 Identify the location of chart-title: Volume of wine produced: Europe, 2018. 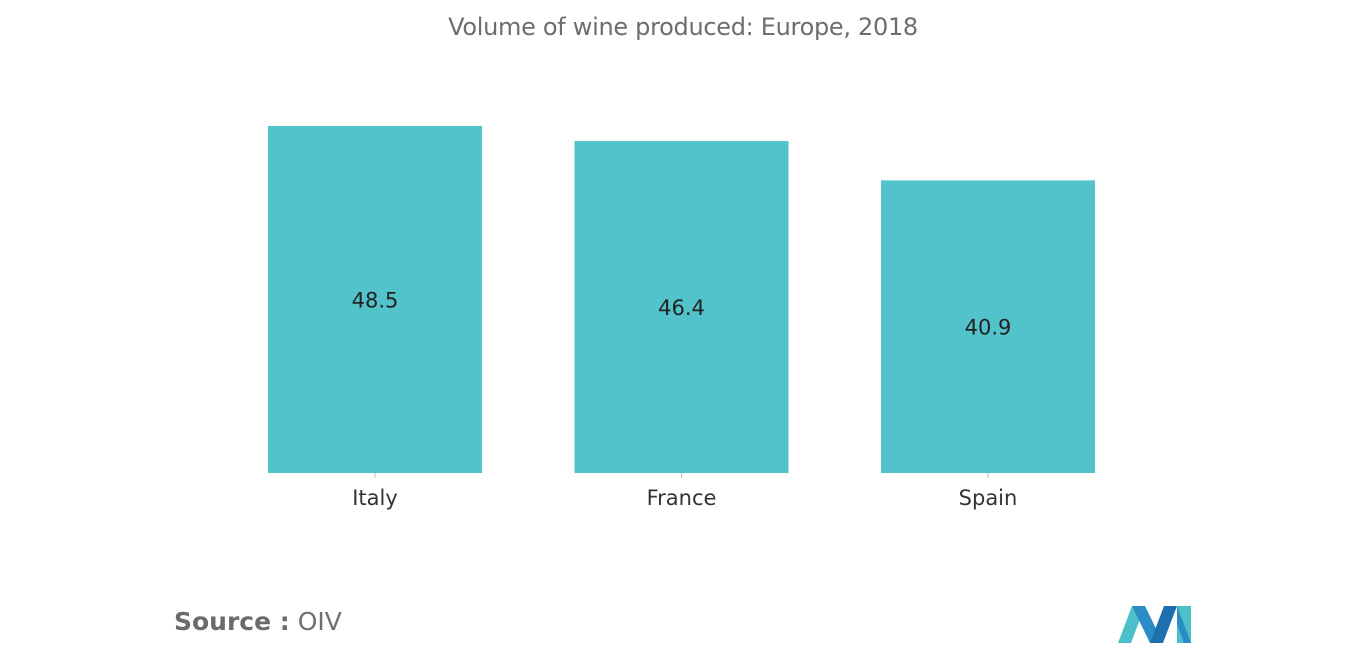
(683, 27).